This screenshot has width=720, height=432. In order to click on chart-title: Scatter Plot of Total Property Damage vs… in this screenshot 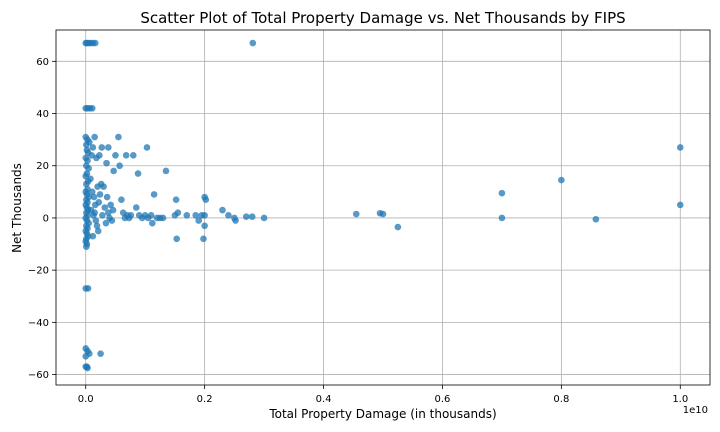, I will do `click(382, 18)`.